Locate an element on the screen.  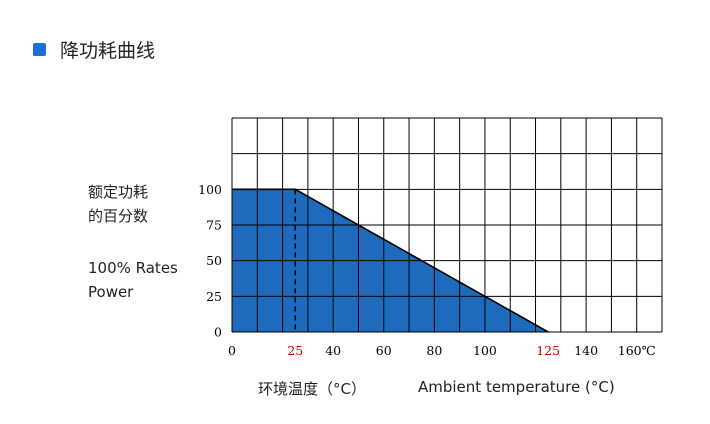
y-axis-label-en-line1: 100% Rates is located at coordinates (133, 268).